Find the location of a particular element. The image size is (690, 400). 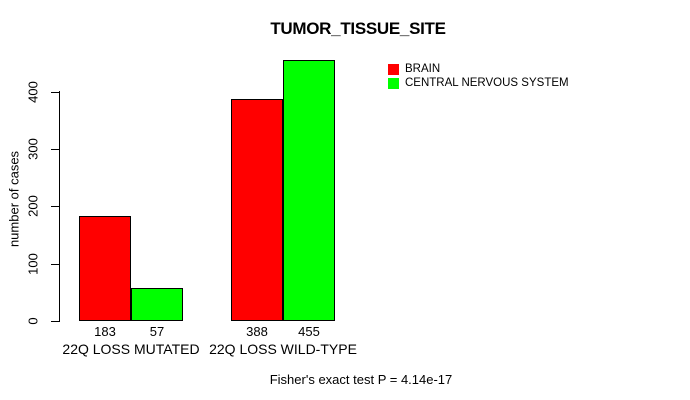

bar-value-label: 183 is located at coordinates (105, 331).